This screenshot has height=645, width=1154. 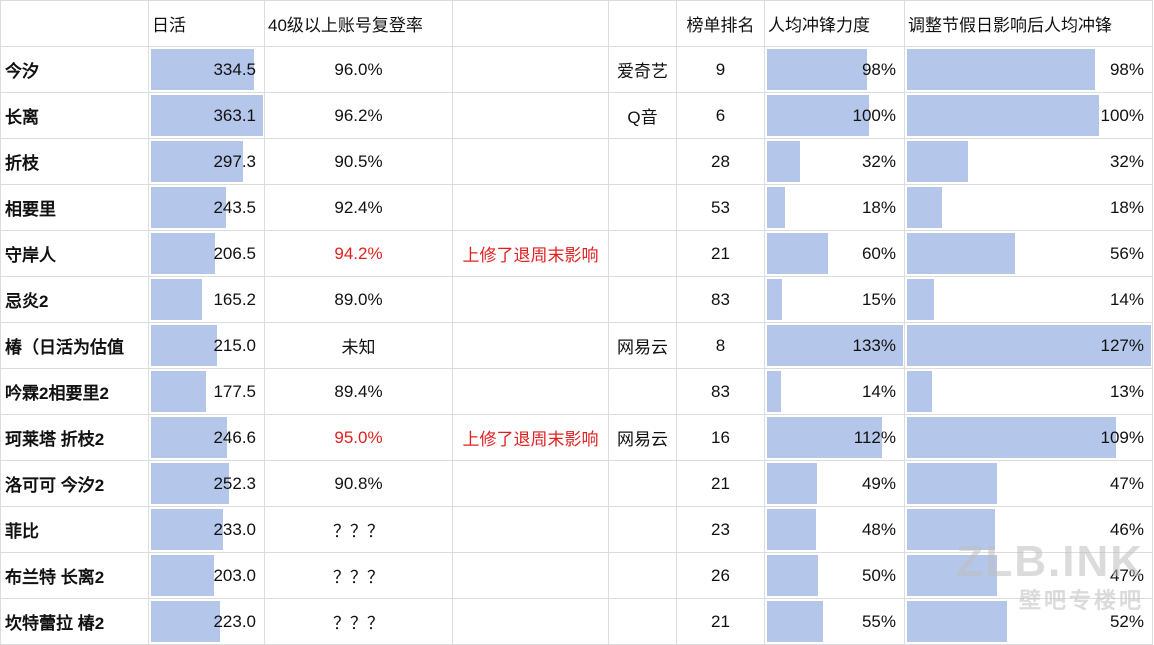 I want to click on dau-cell-value: 233.0, so click(x=234, y=529).